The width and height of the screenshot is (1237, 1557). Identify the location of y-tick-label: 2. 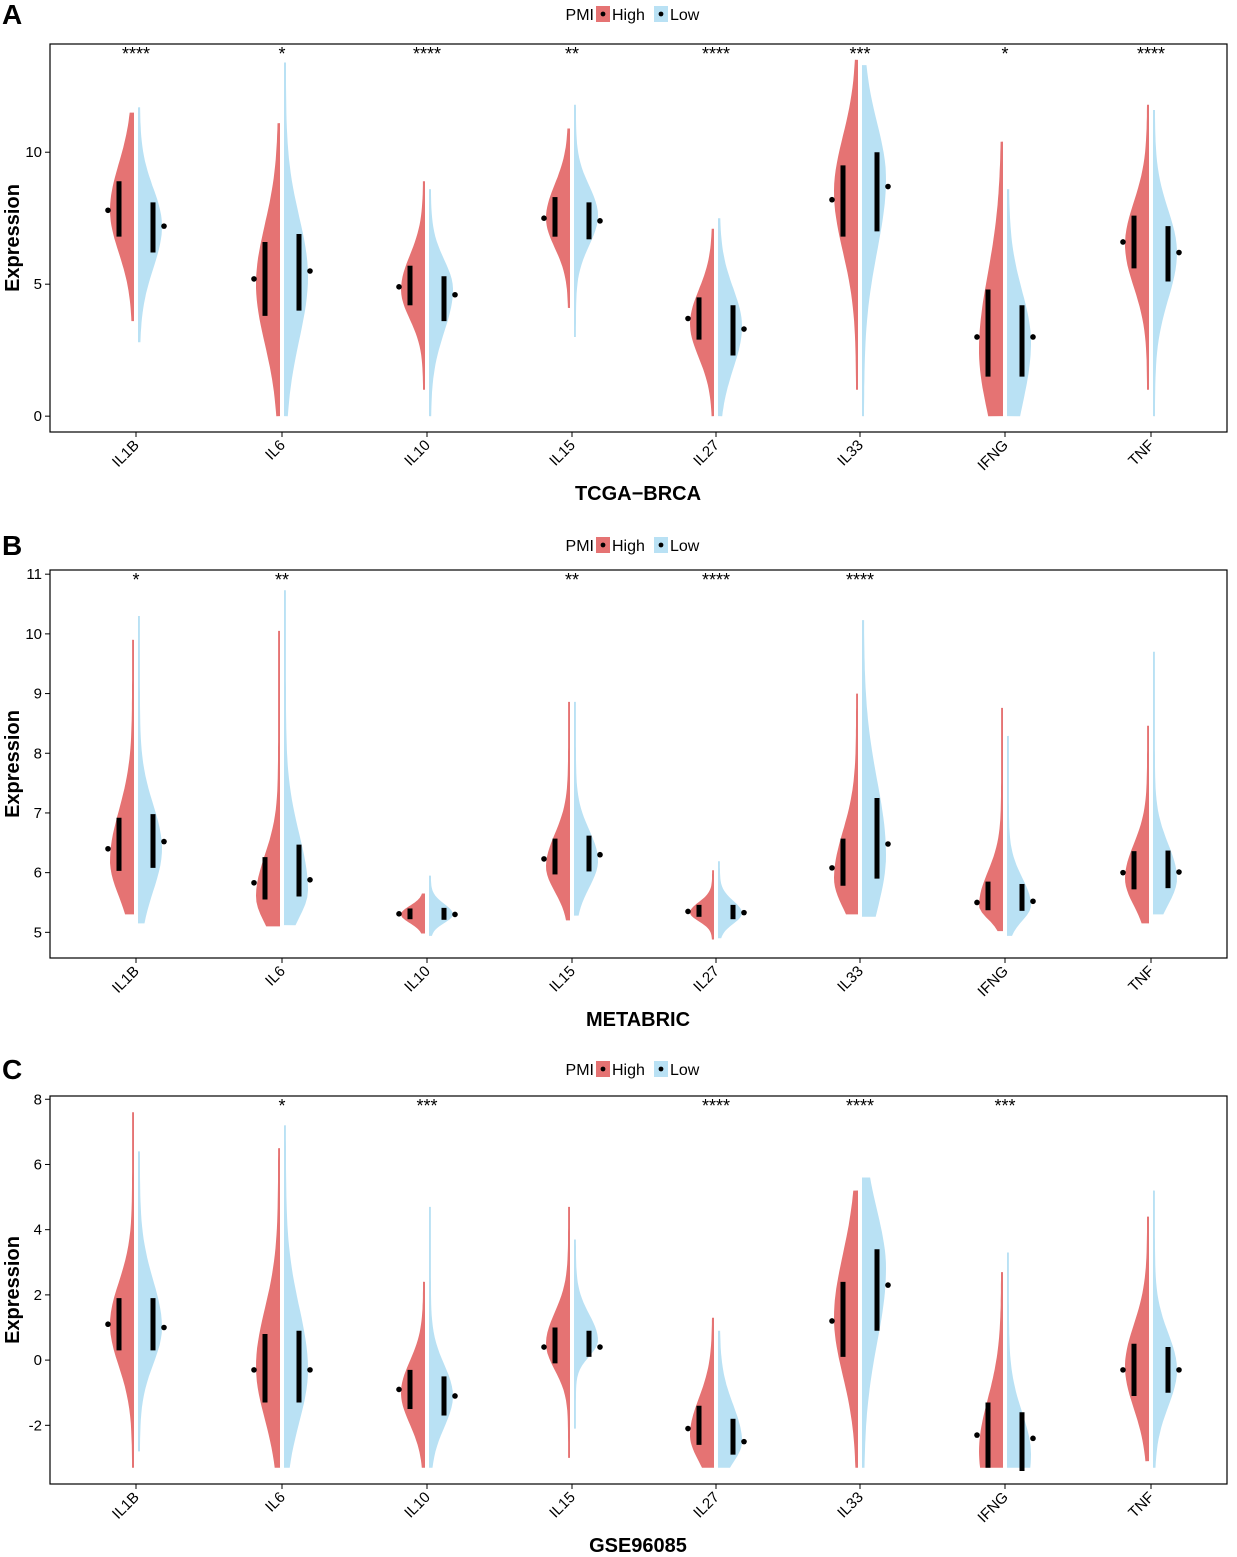
(38, 1295).